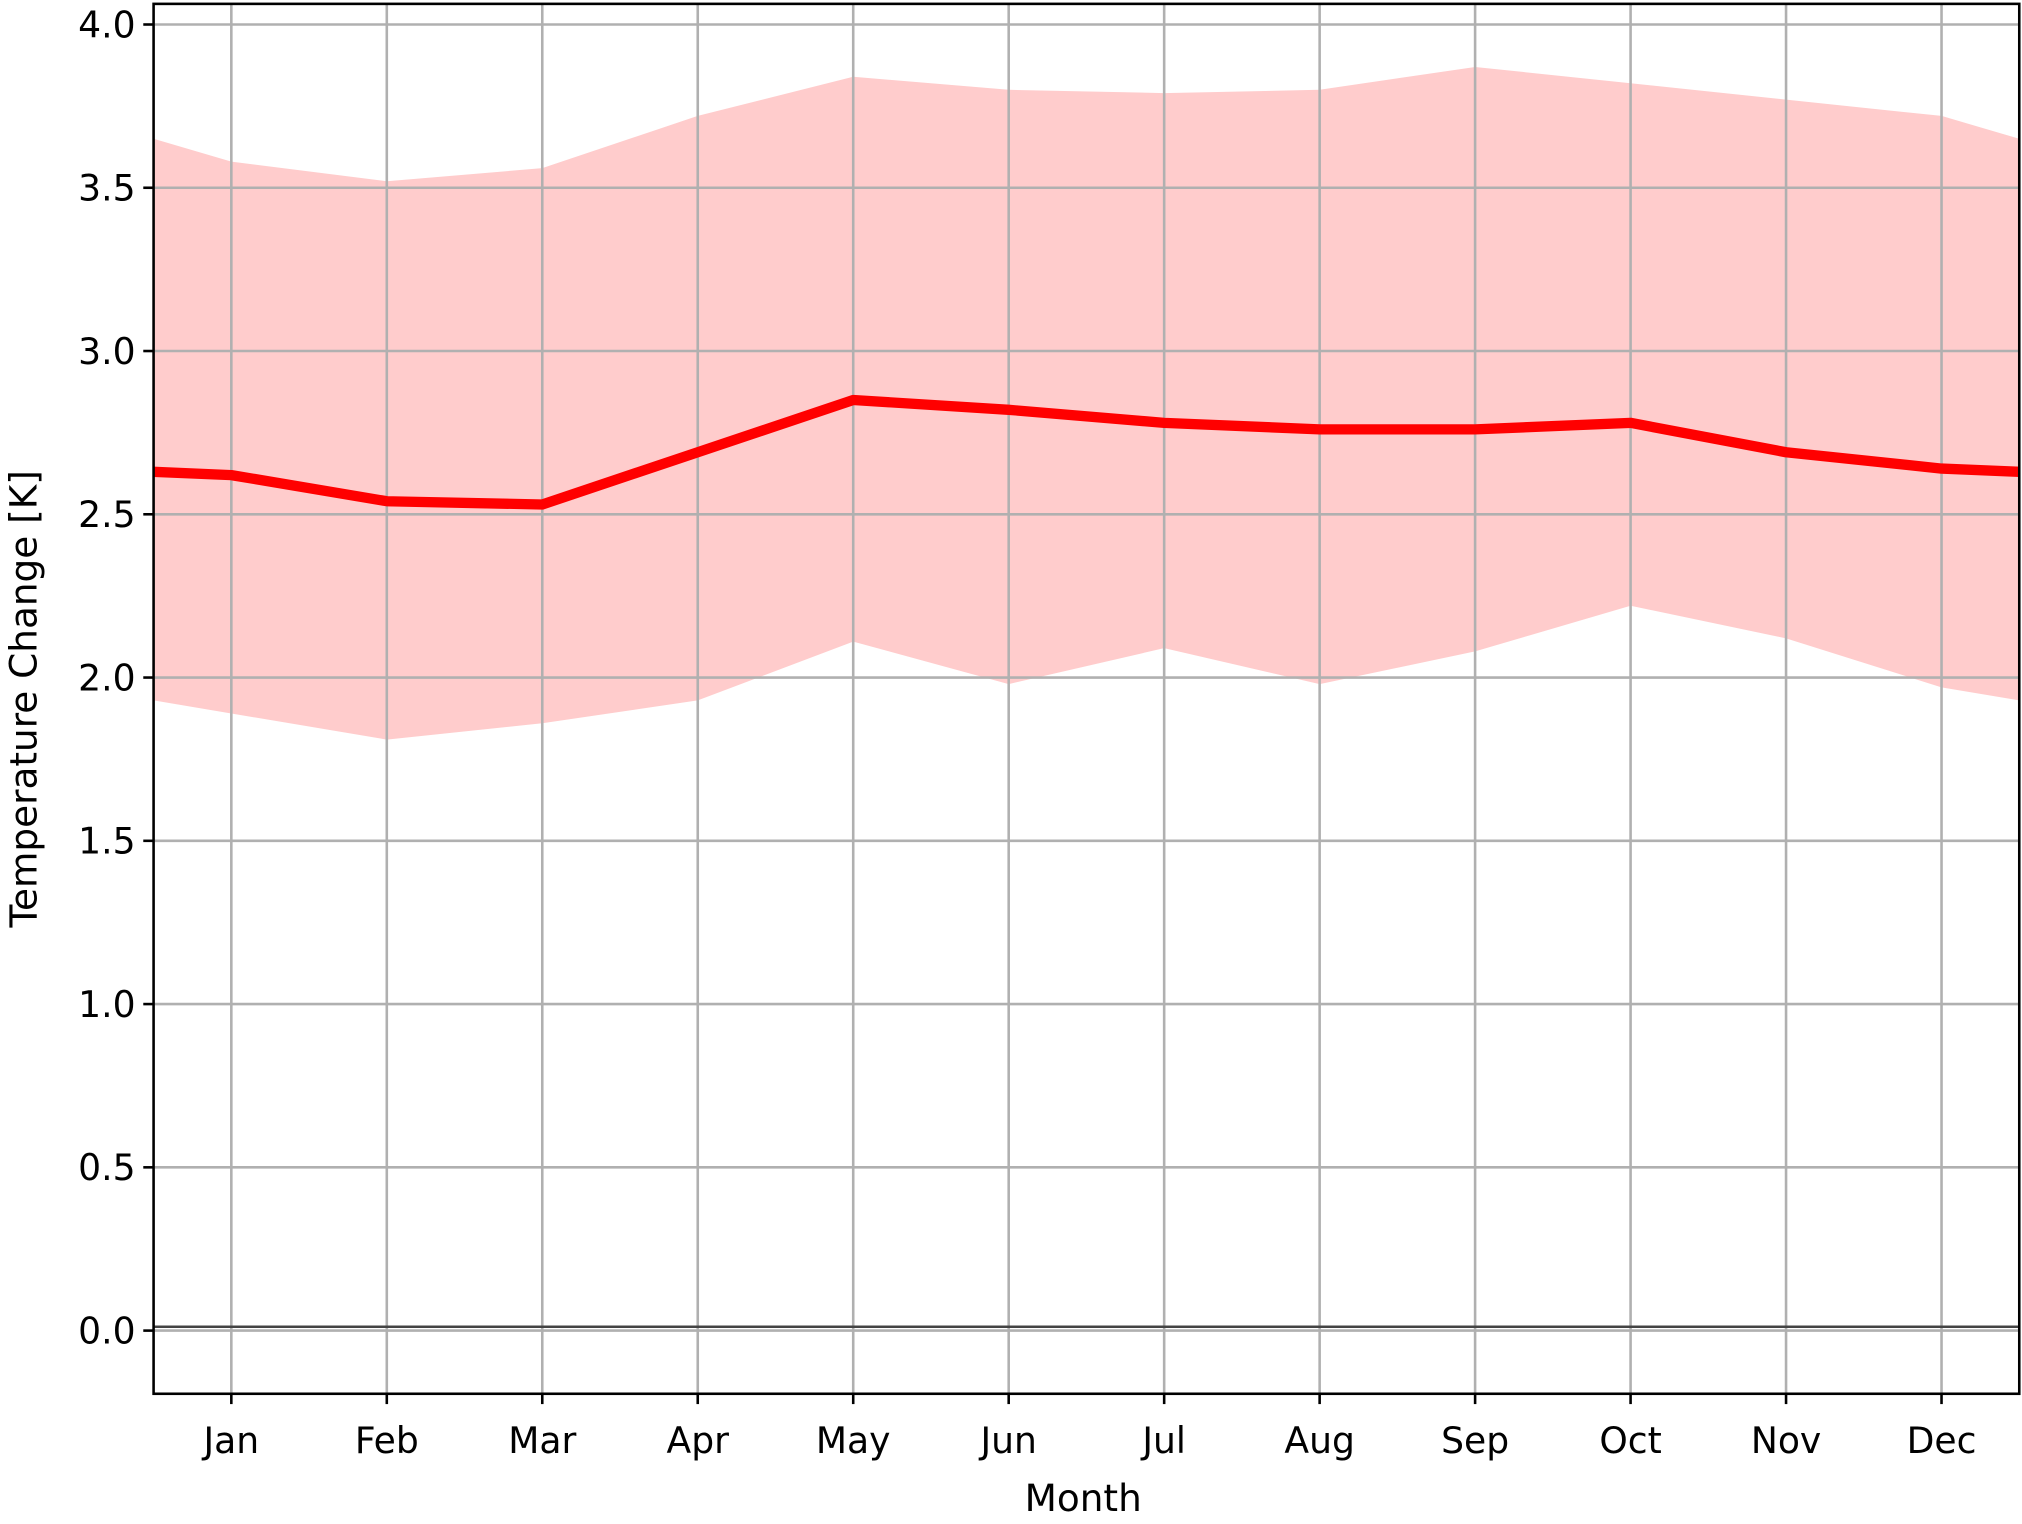  Describe the element at coordinates (106, 24) in the screenshot. I see `y-tick-label: 4.0` at that location.